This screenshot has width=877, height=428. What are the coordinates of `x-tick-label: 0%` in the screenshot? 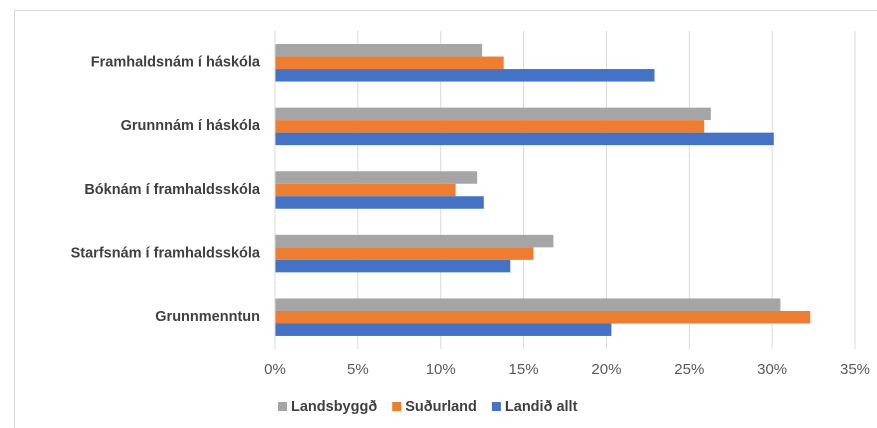 It's located at (275, 369).